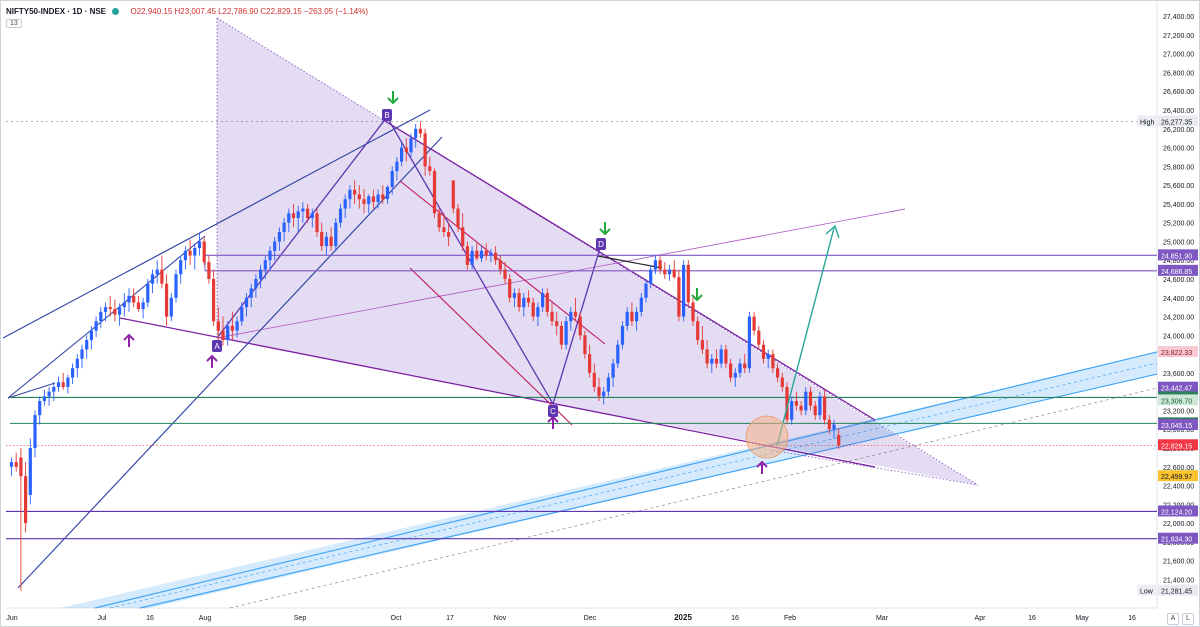  Describe the element at coordinates (1147, 592) in the screenshot. I see `price-tag-caption: Low` at that location.